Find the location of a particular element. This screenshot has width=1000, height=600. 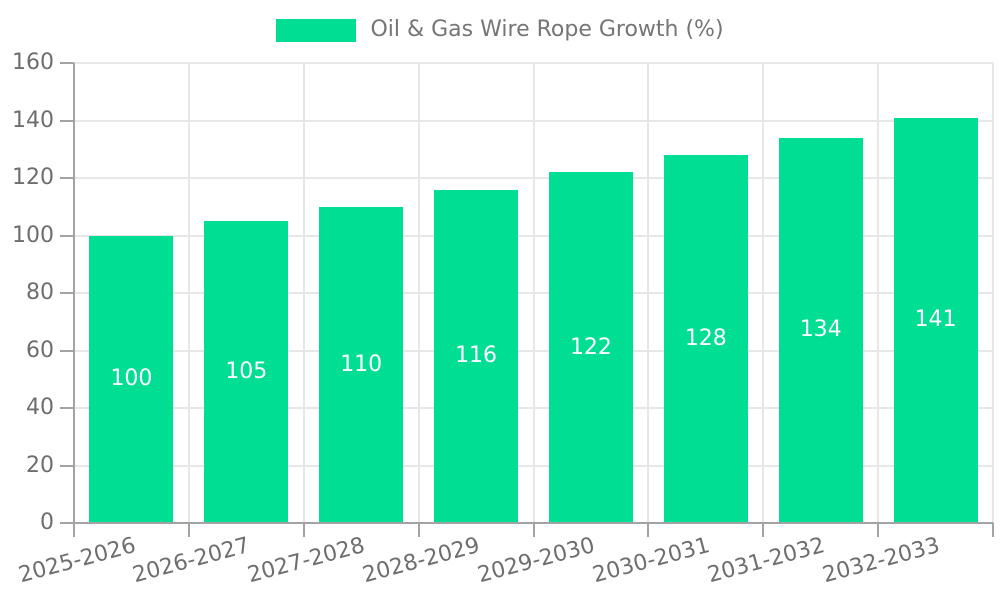

bar-2029-2030: 122 is located at coordinates (590, 347).